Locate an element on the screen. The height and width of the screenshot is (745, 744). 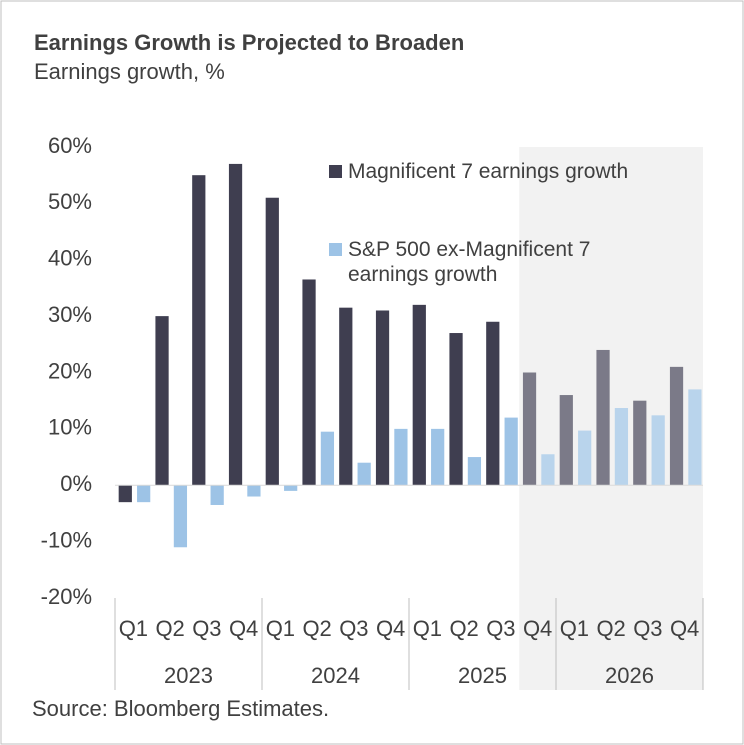
legend-item: S&P 500 ex-Magnificent 7 earnings growth is located at coordinates (479, 262).